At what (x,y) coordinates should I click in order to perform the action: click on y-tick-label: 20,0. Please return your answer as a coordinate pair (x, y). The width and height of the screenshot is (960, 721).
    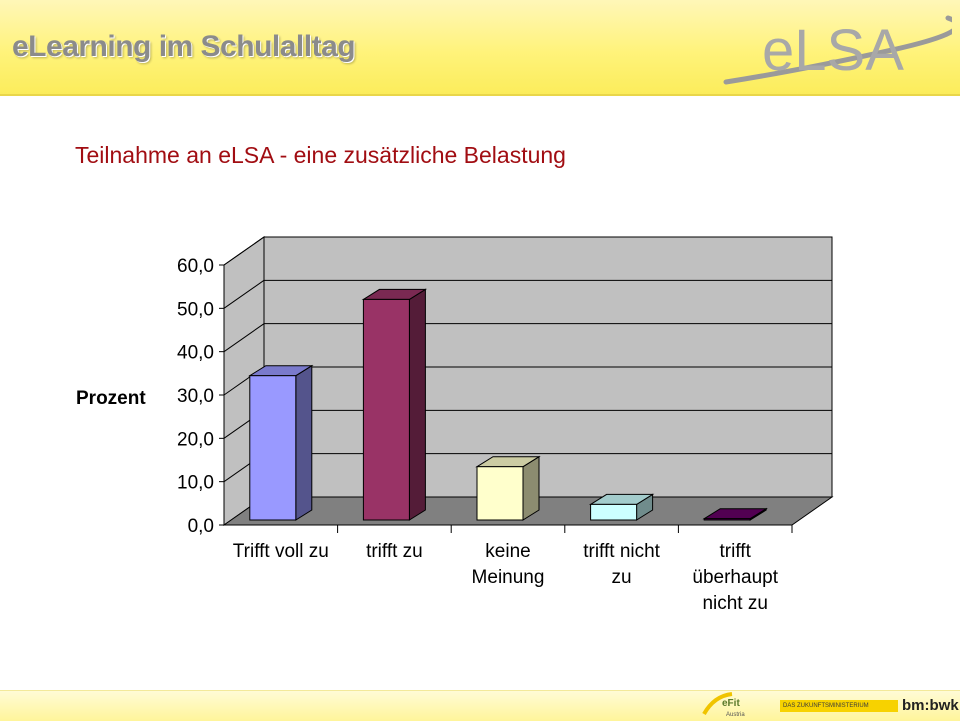
    Looking at the image, I should click on (195, 439).